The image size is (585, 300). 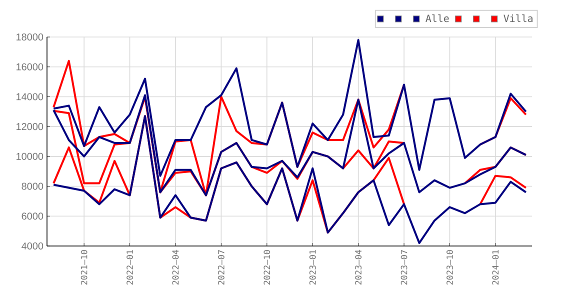 What do you see at coordinates (358, 267) in the screenshot?
I see `x-tick-label: 2023–04` at bounding box center [358, 267].